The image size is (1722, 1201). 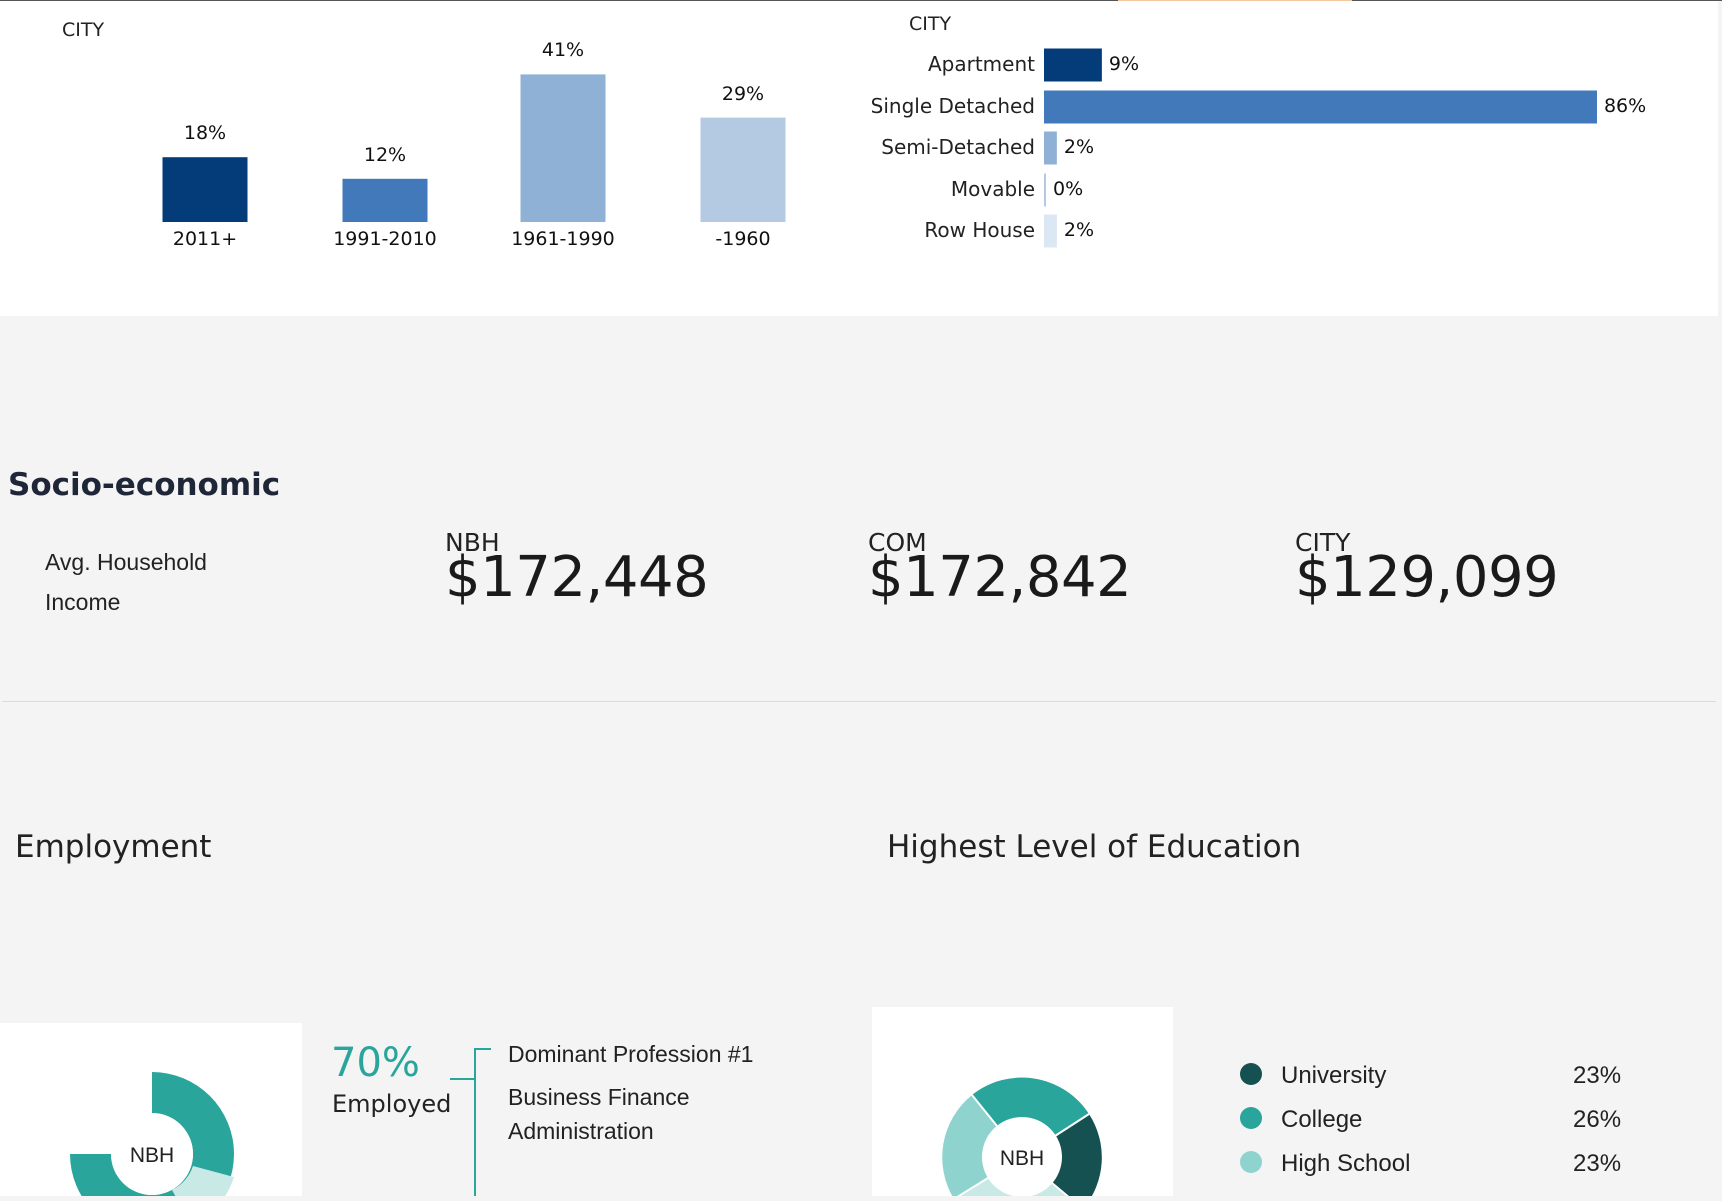 I want to click on age-bar-category-label: 1961-1990, so click(x=563, y=239).